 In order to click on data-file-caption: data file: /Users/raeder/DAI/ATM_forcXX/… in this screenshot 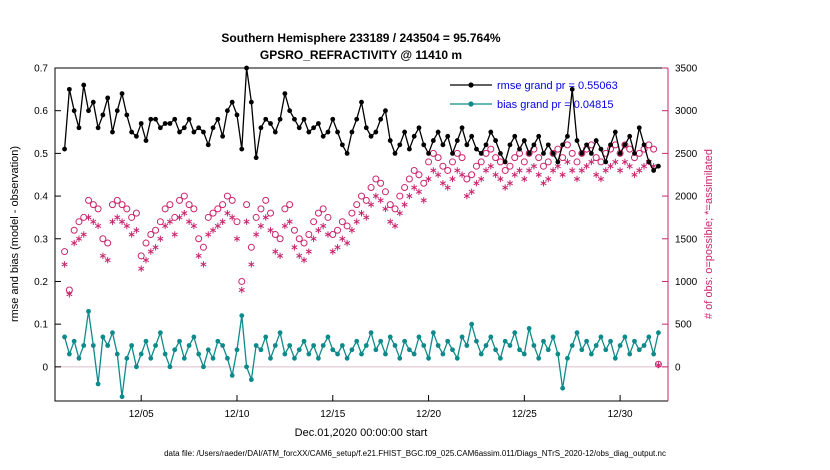, I will do `click(415, 453)`.